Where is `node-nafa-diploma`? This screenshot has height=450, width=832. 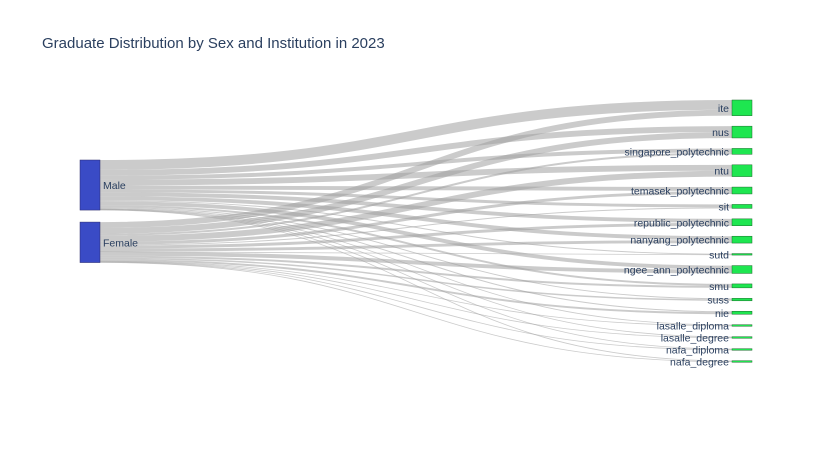
node-nafa-diploma is located at coordinates (742, 349).